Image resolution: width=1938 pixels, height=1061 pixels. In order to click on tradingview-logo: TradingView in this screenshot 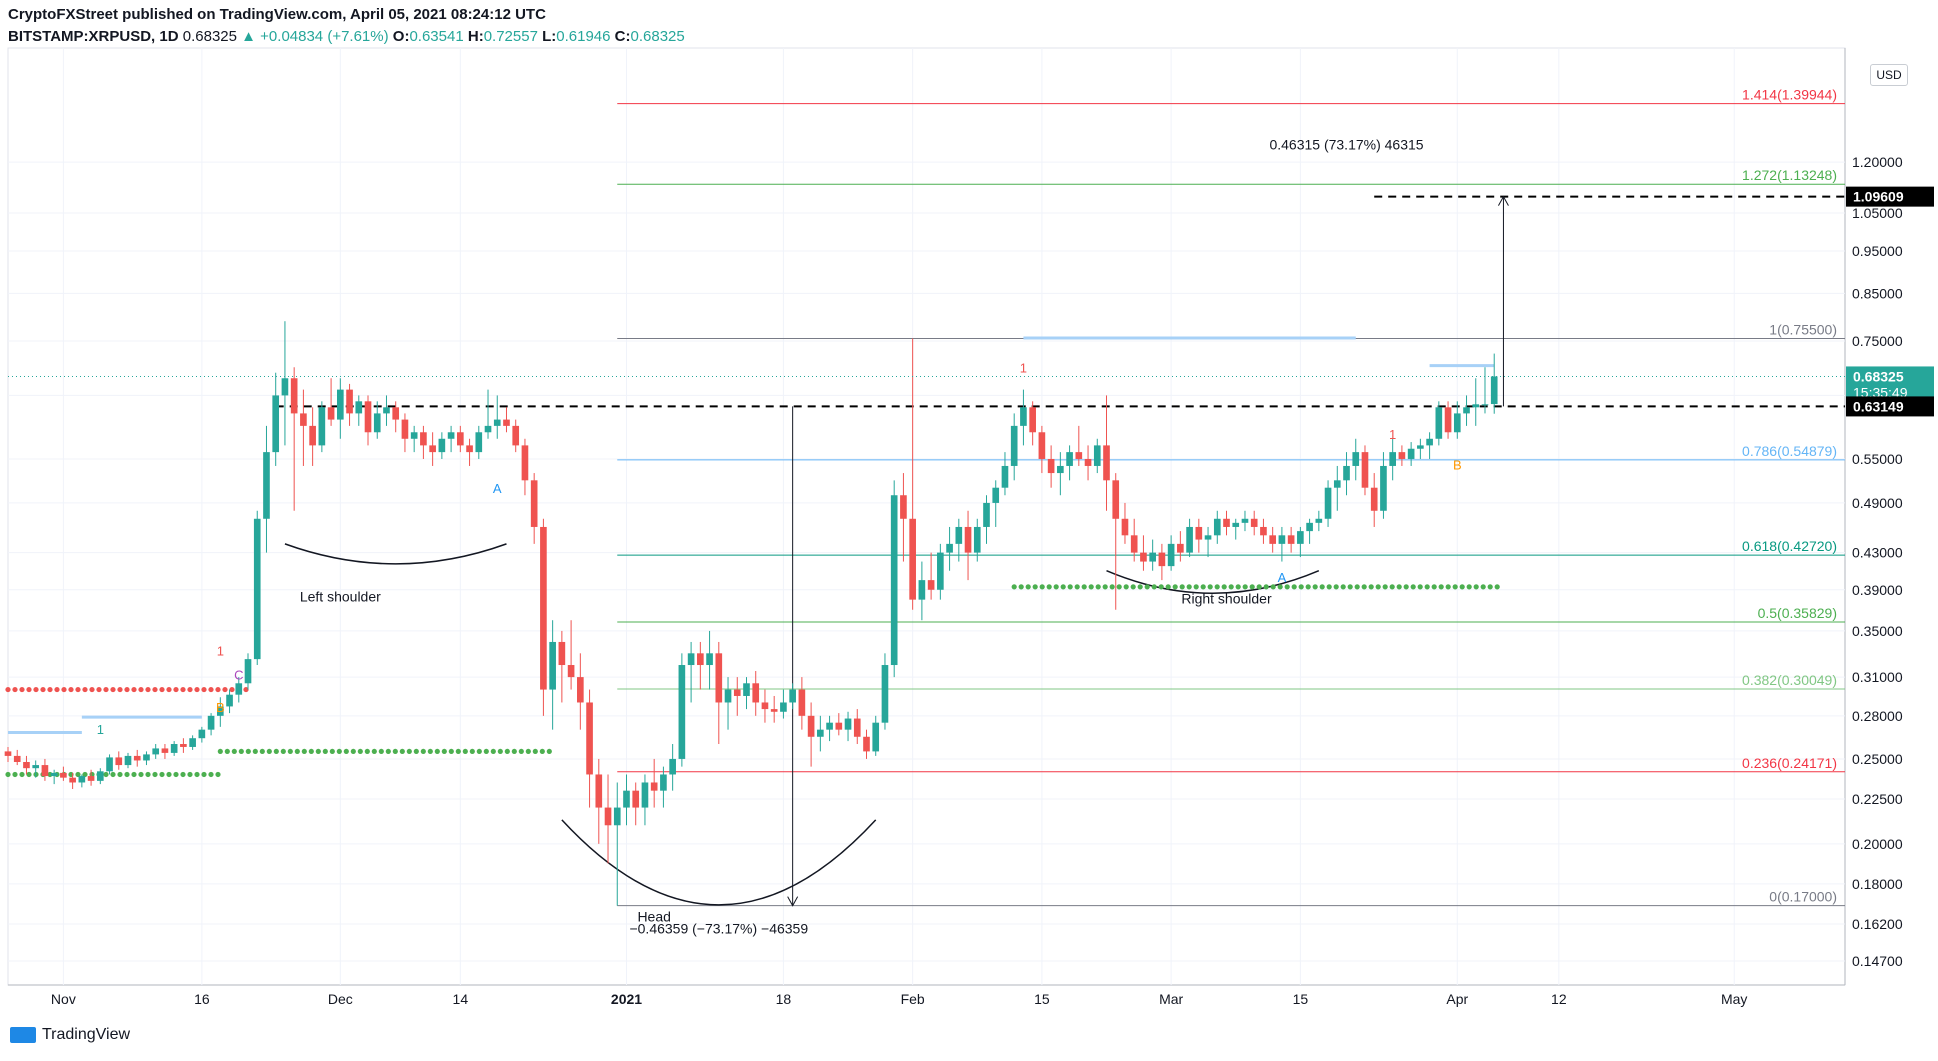, I will do `click(70, 1035)`.